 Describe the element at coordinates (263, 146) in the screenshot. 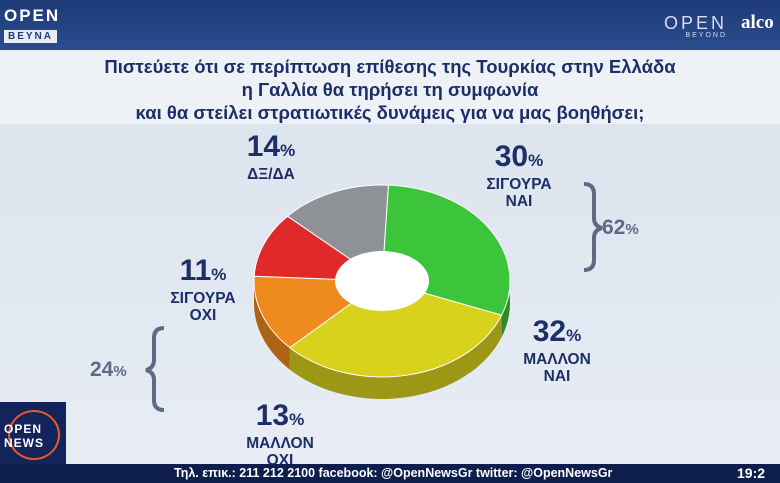

I see `slice-value: 14` at that location.